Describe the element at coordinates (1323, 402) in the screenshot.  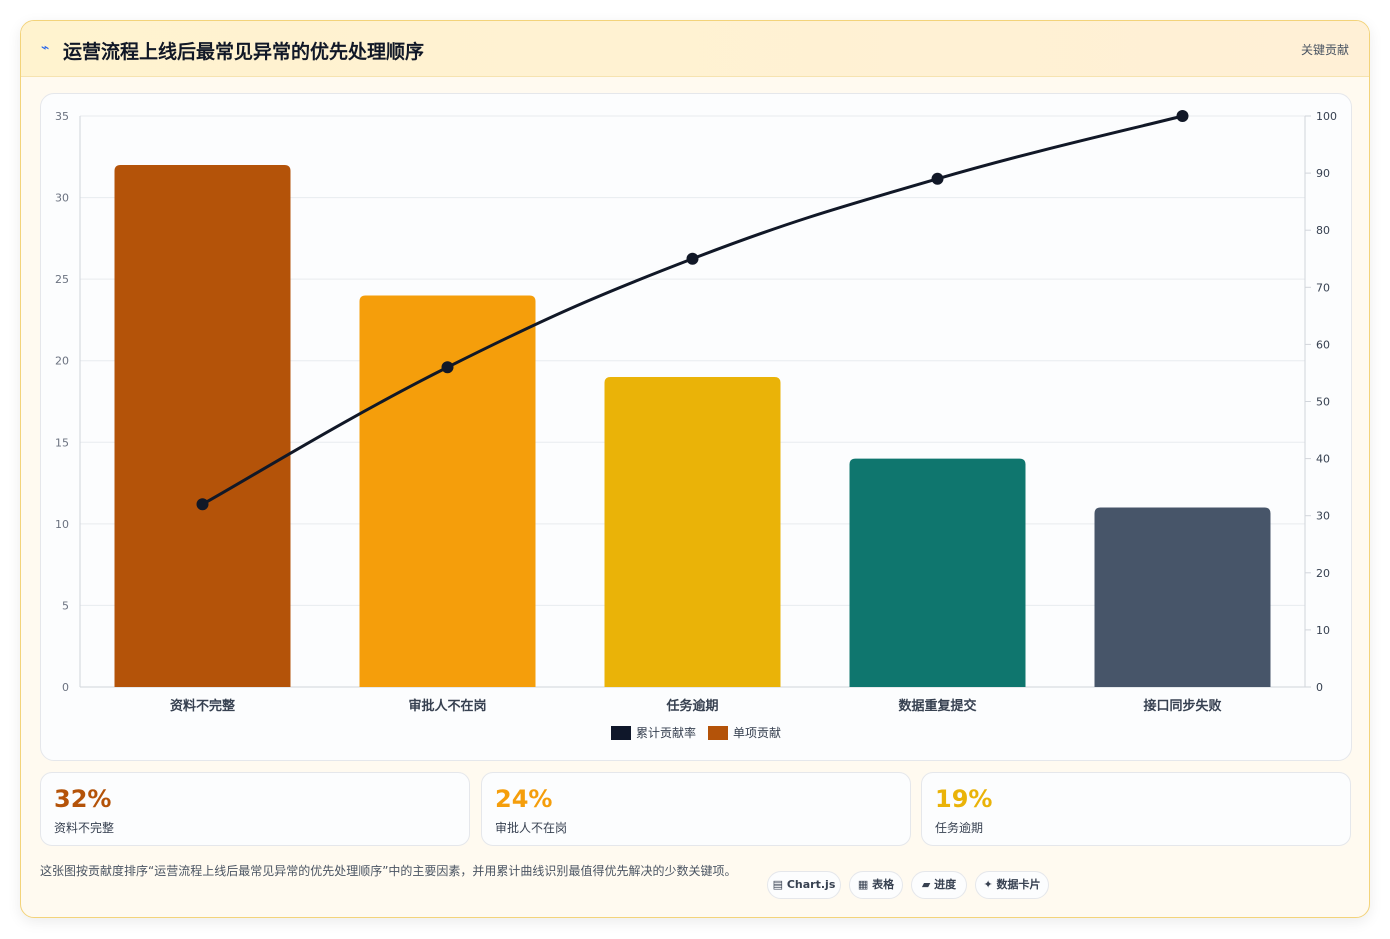
I see `y-right-tick-label: 50` at that location.